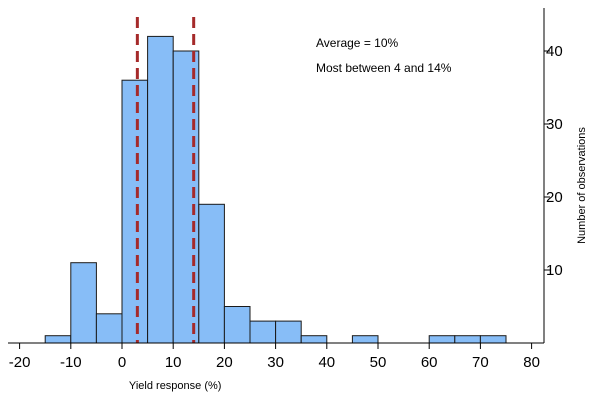  What do you see at coordinates (173, 362) in the screenshot?
I see `x-tick-label: 10` at bounding box center [173, 362].